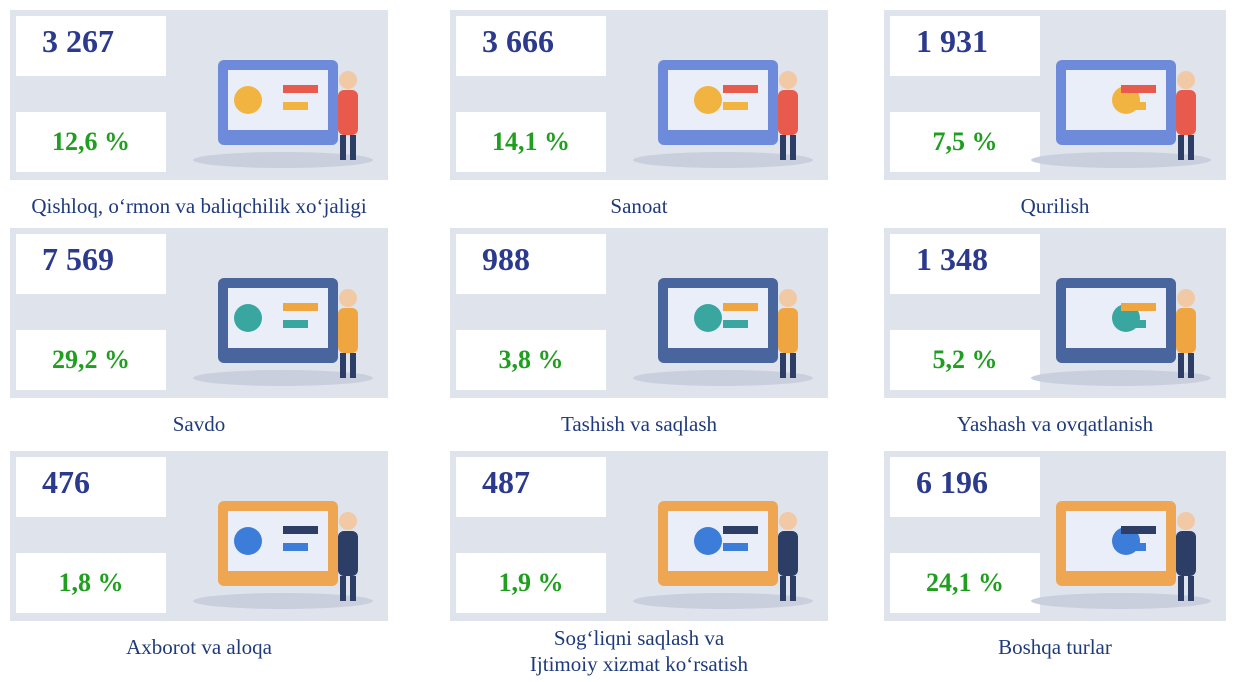 This screenshot has width=1238, height=682. Describe the element at coordinates (965, 264) in the screenshot. I see `value: 1 348` at that location.